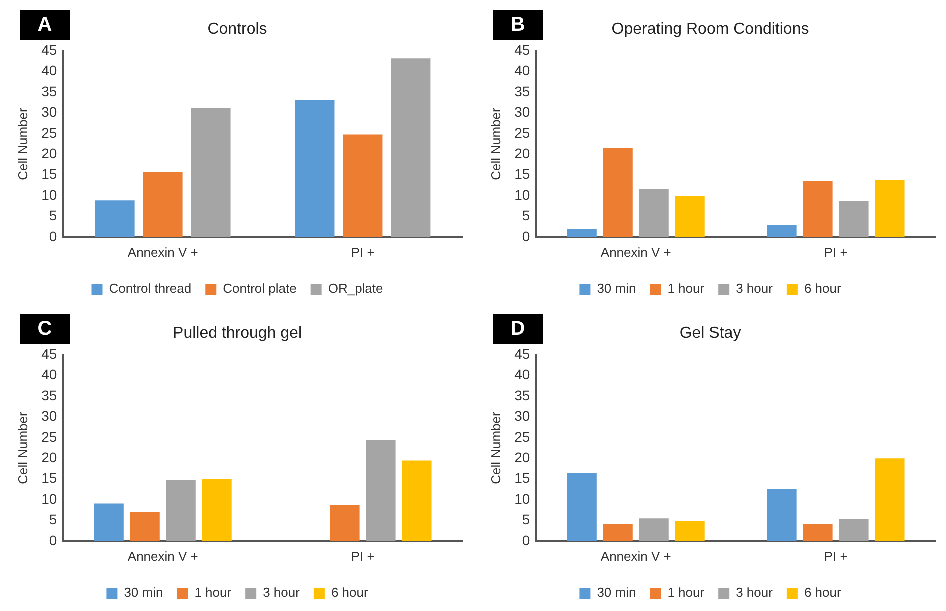 This screenshot has width=946, height=611. Describe the element at coordinates (45, 329) in the screenshot. I see `text: C` at that location.